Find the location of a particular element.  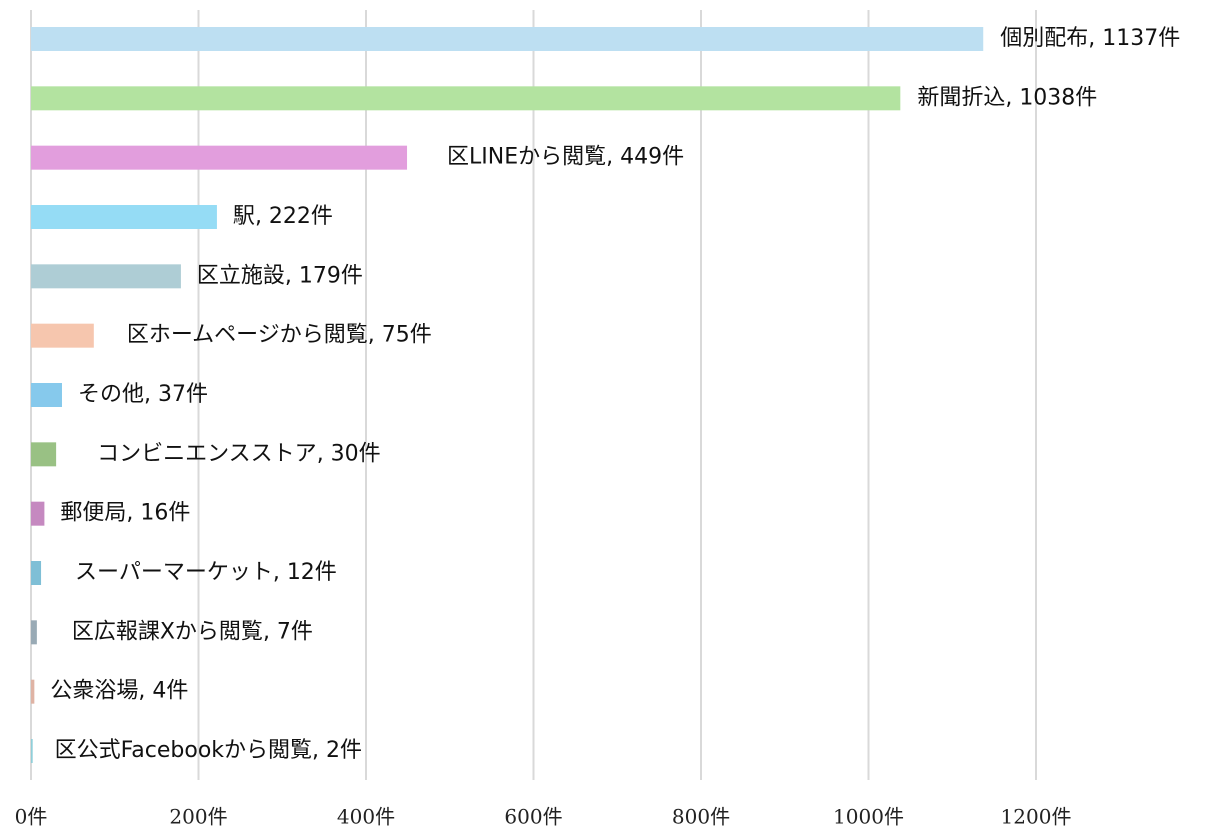

data-label: 郵便局, 16件 is located at coordinates (125, 513).